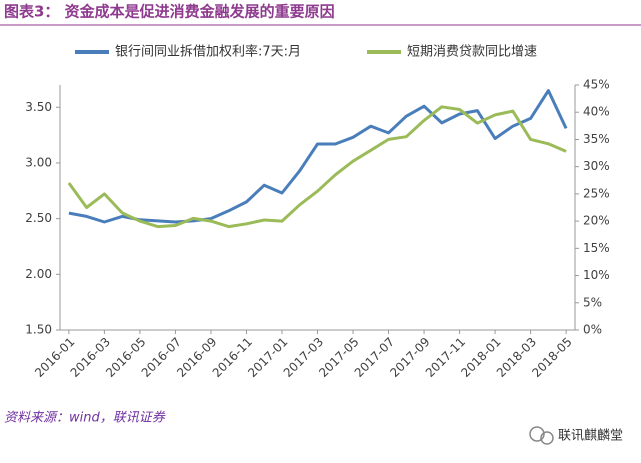 This screenshot has width=641, height=463. What do you see at coordinates (38, 162) in the screenshot?
I see `y-tick-label: 3.00` at bounding box center [38, 162].